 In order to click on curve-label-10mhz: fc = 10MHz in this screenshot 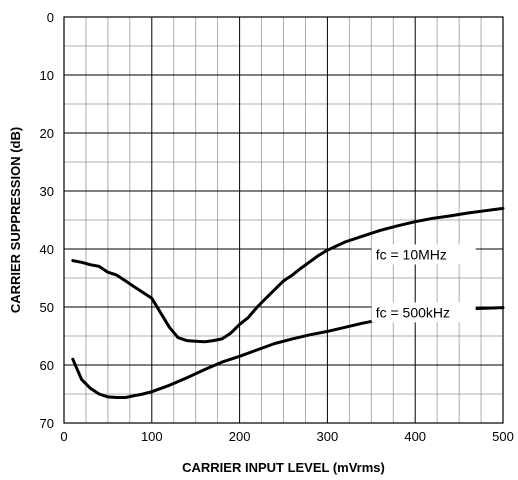, I will do `click(411, 254)`.